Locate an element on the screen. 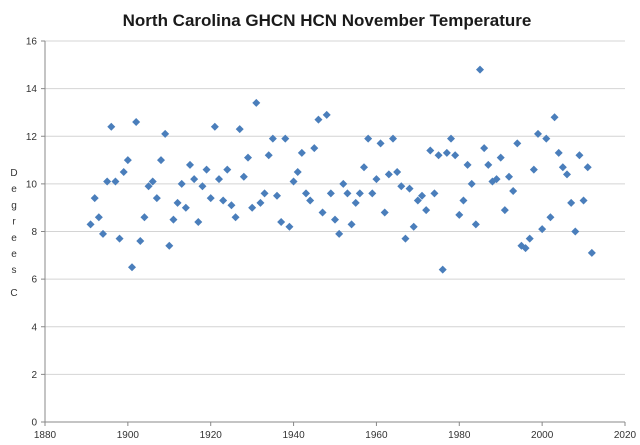 The image size is (640, 445). x-tick-label-1940: 1940 is located at coordinates (293, 435).